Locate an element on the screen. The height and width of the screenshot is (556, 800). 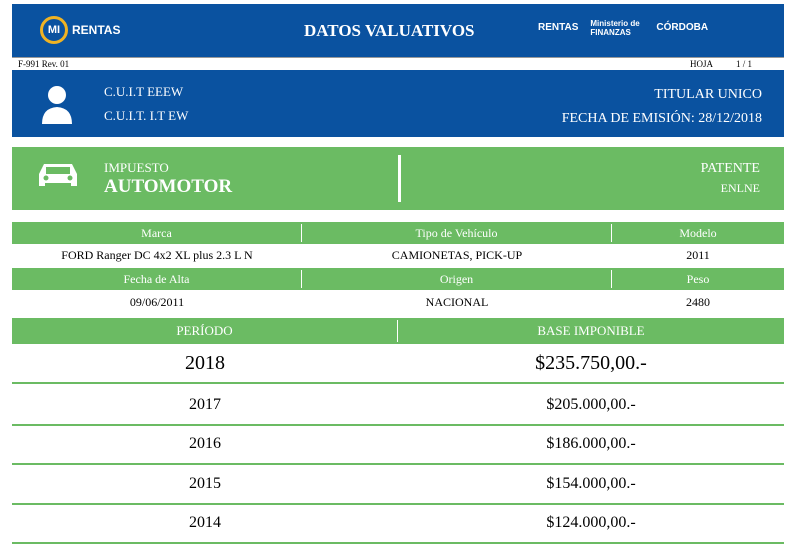
cordoba-logo: CÓRDOBA is located at coordinates (682, 27).